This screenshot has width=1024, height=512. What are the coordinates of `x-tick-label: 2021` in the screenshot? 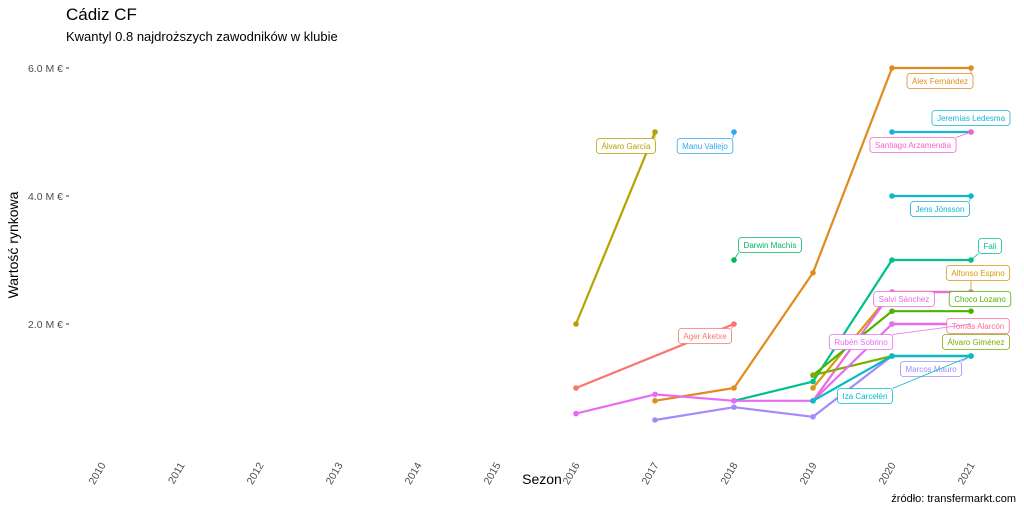 It's located at (967, 473).